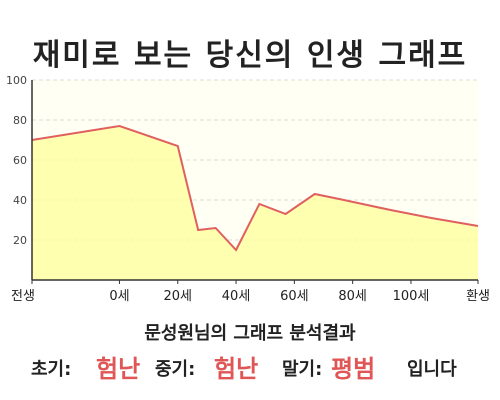 The height and width of the screenshot is (400, 500). I want to click on analysis-heading: 문성원님의 그래프 분석결과, so click(250, 333).